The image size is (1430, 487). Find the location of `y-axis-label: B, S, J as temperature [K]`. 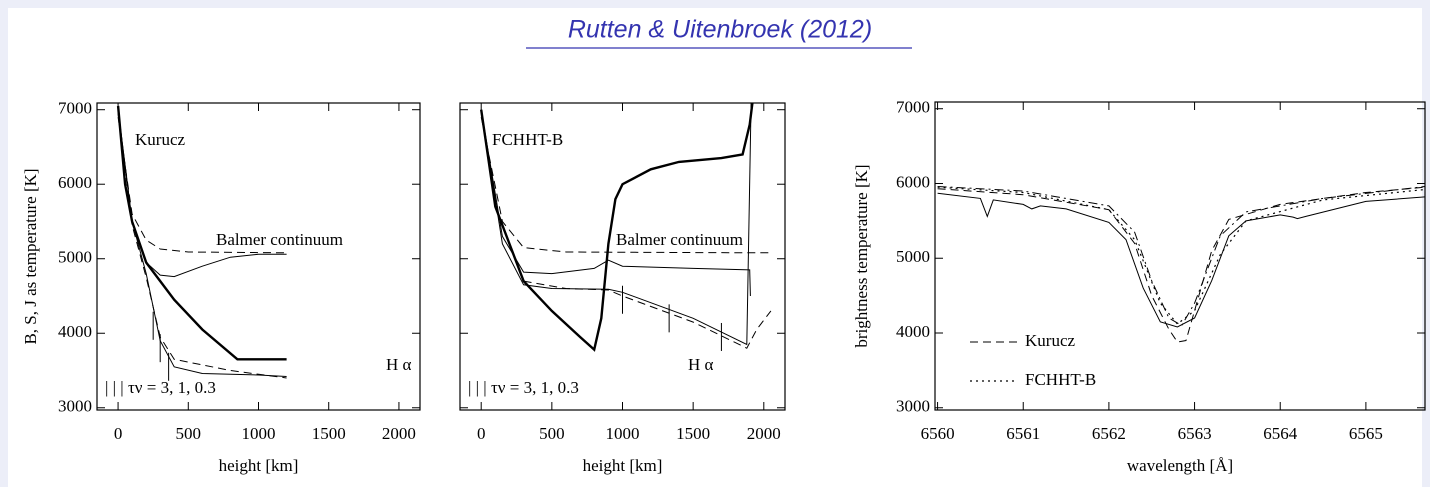

y-axis-label: B, S, J as temperature [K] is located at coordinates (30, 256).